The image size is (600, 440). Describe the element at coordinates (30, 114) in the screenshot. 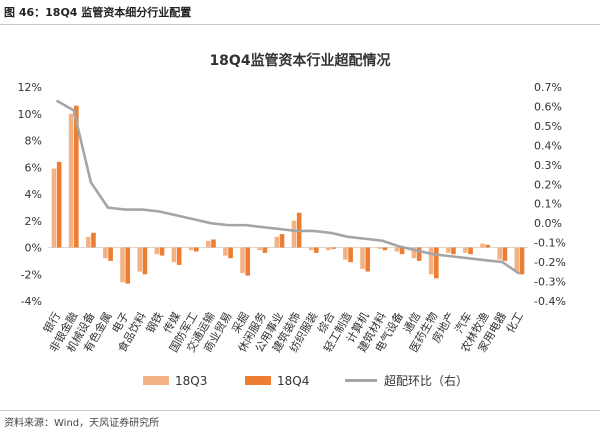

I see `y-left-tick-label: 10%` at that location.